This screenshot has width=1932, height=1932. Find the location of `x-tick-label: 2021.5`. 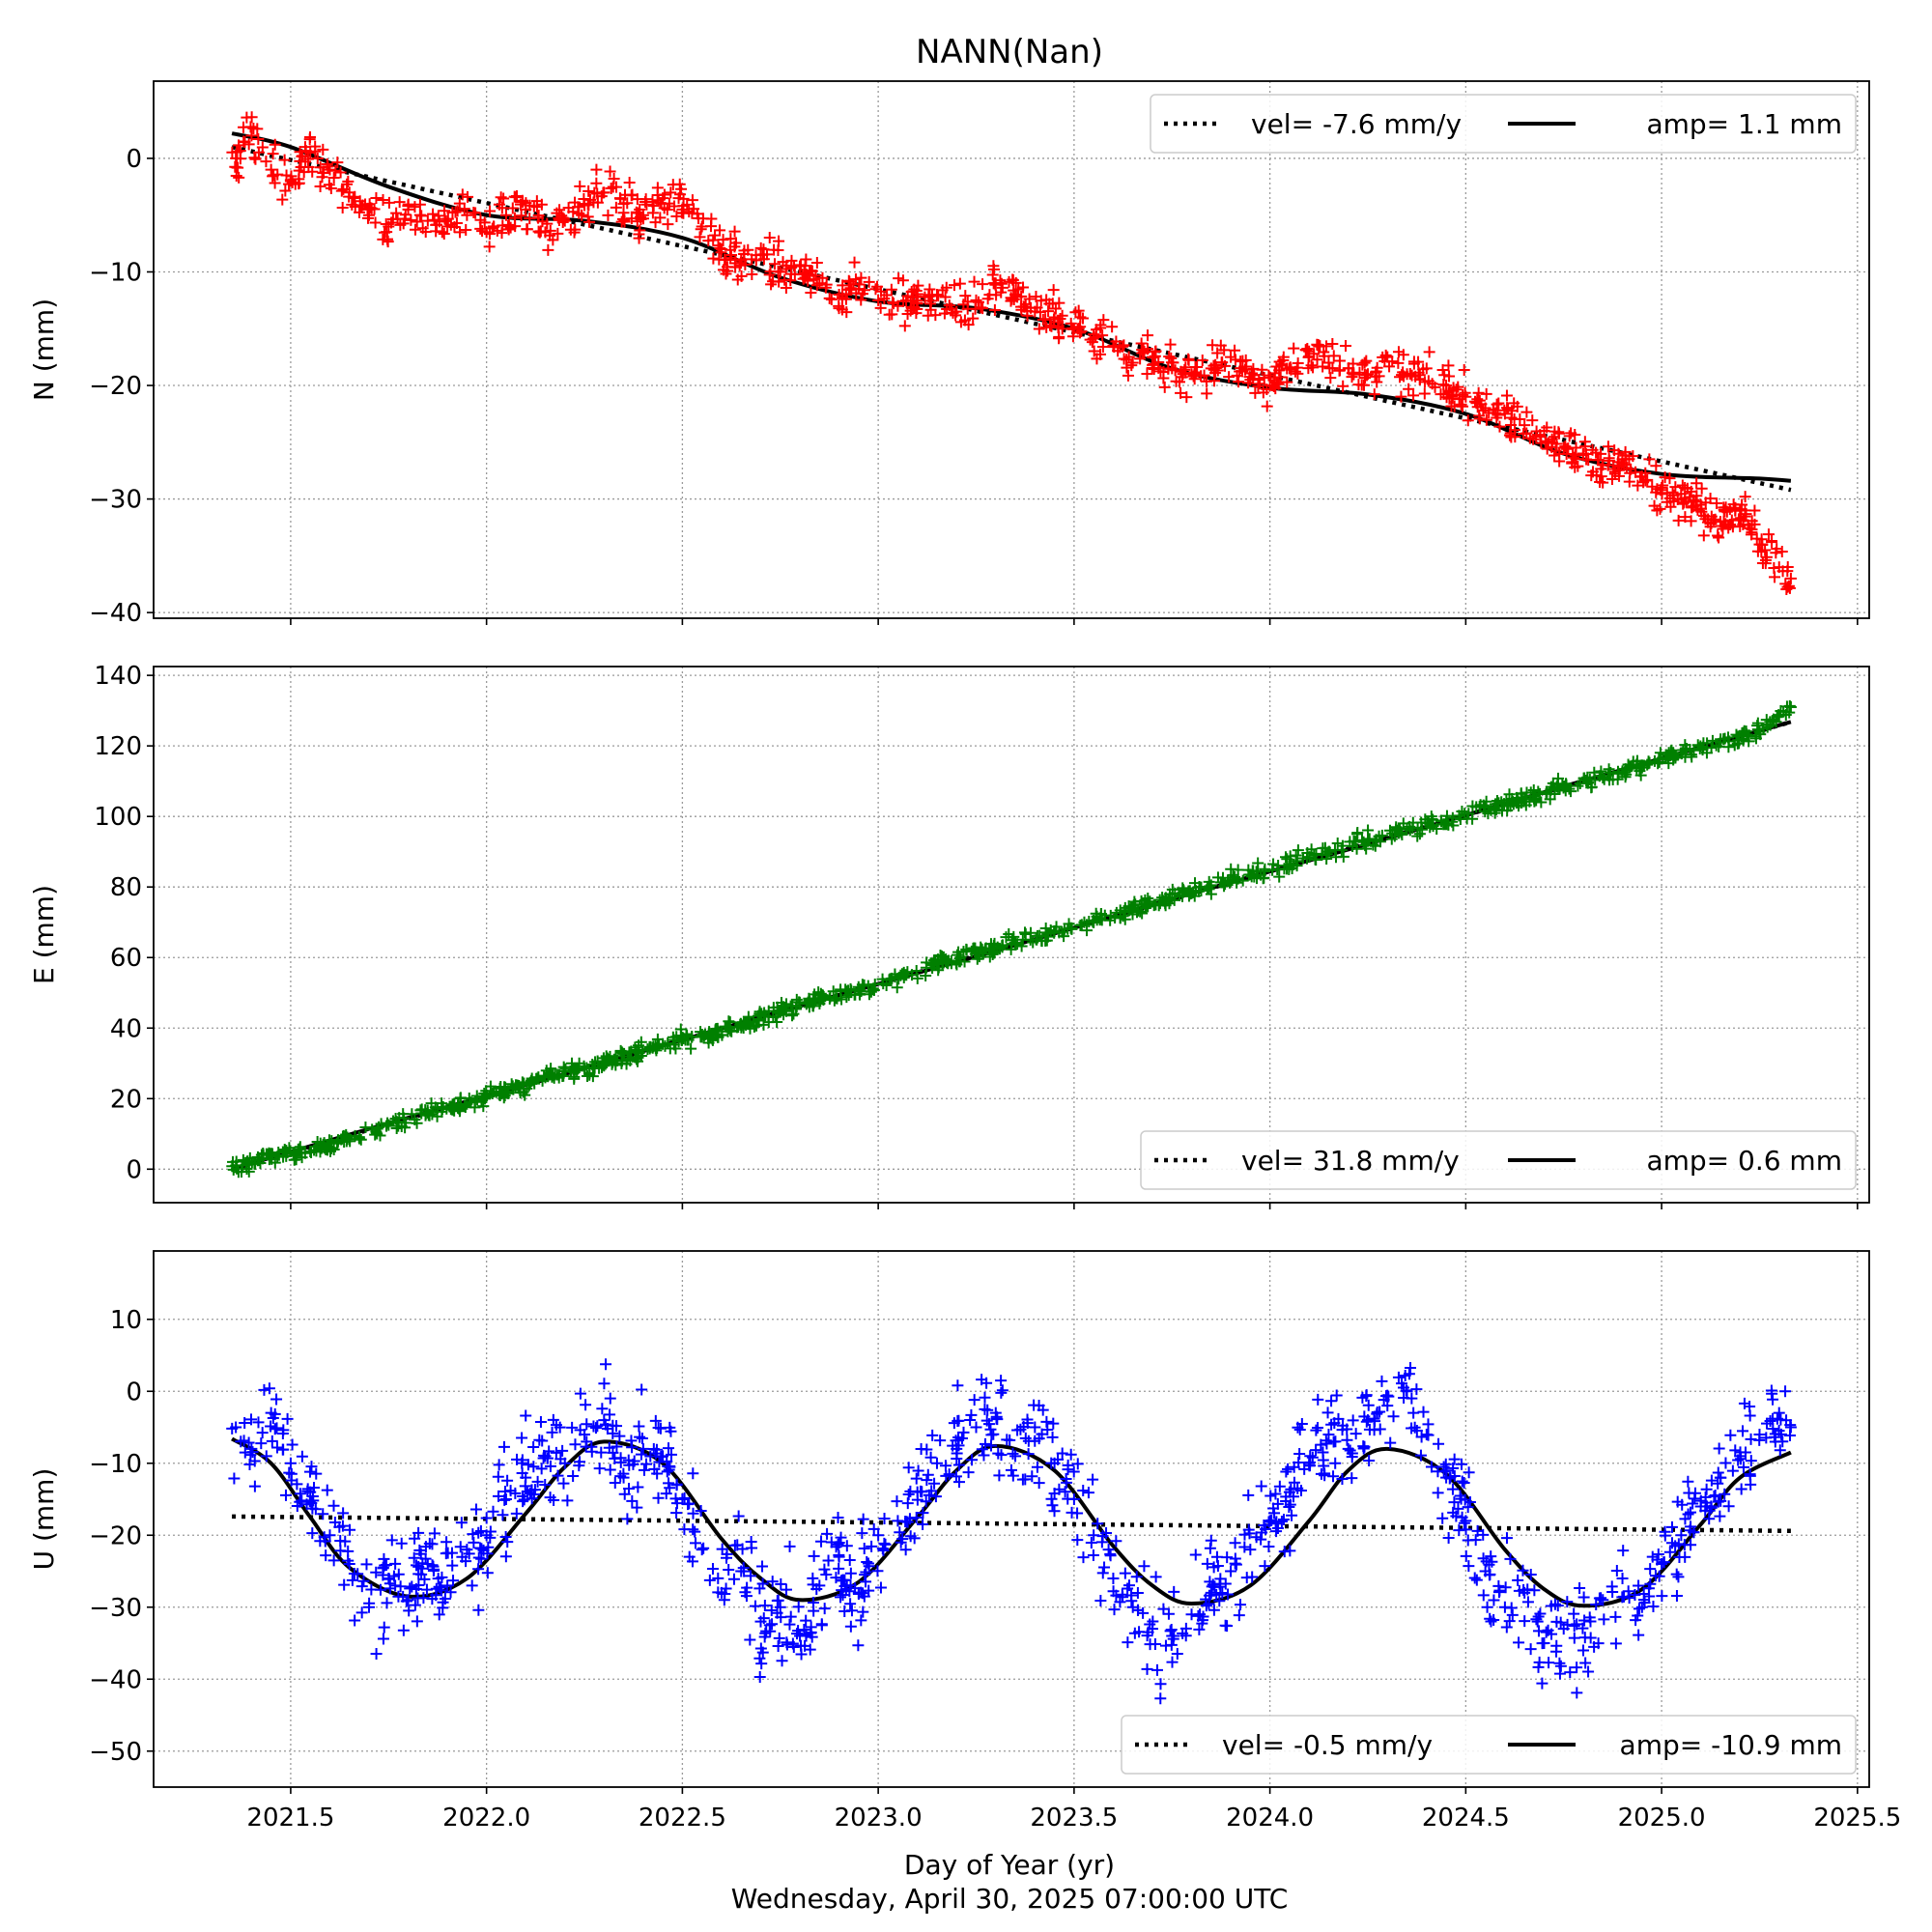

x-tick-label: 2021.5 is located at coordinates (290, 1818).